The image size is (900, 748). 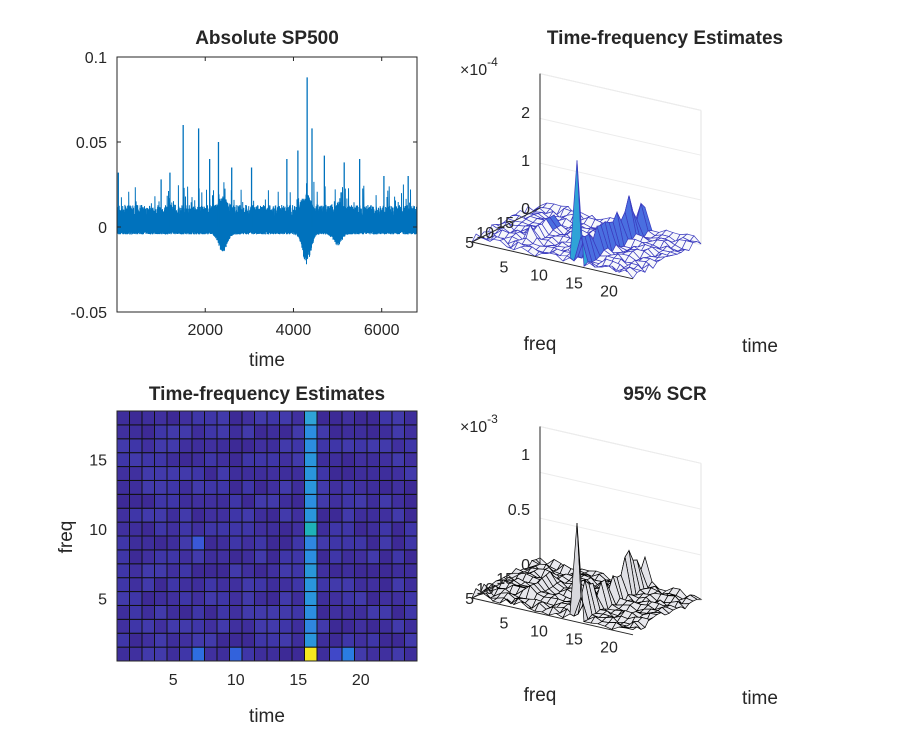 What do you see at coordinates (186, 612) in the screenshot?
I see `heatmap-cell-t6-f4` at bounding box center [186, 612].